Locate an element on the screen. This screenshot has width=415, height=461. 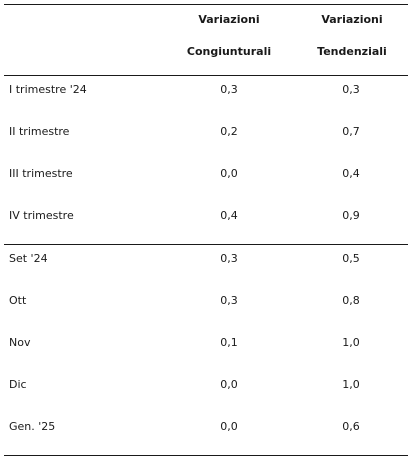
header-congiunturali: Variazioni Congiunturali is located at coordinates (229, 38).